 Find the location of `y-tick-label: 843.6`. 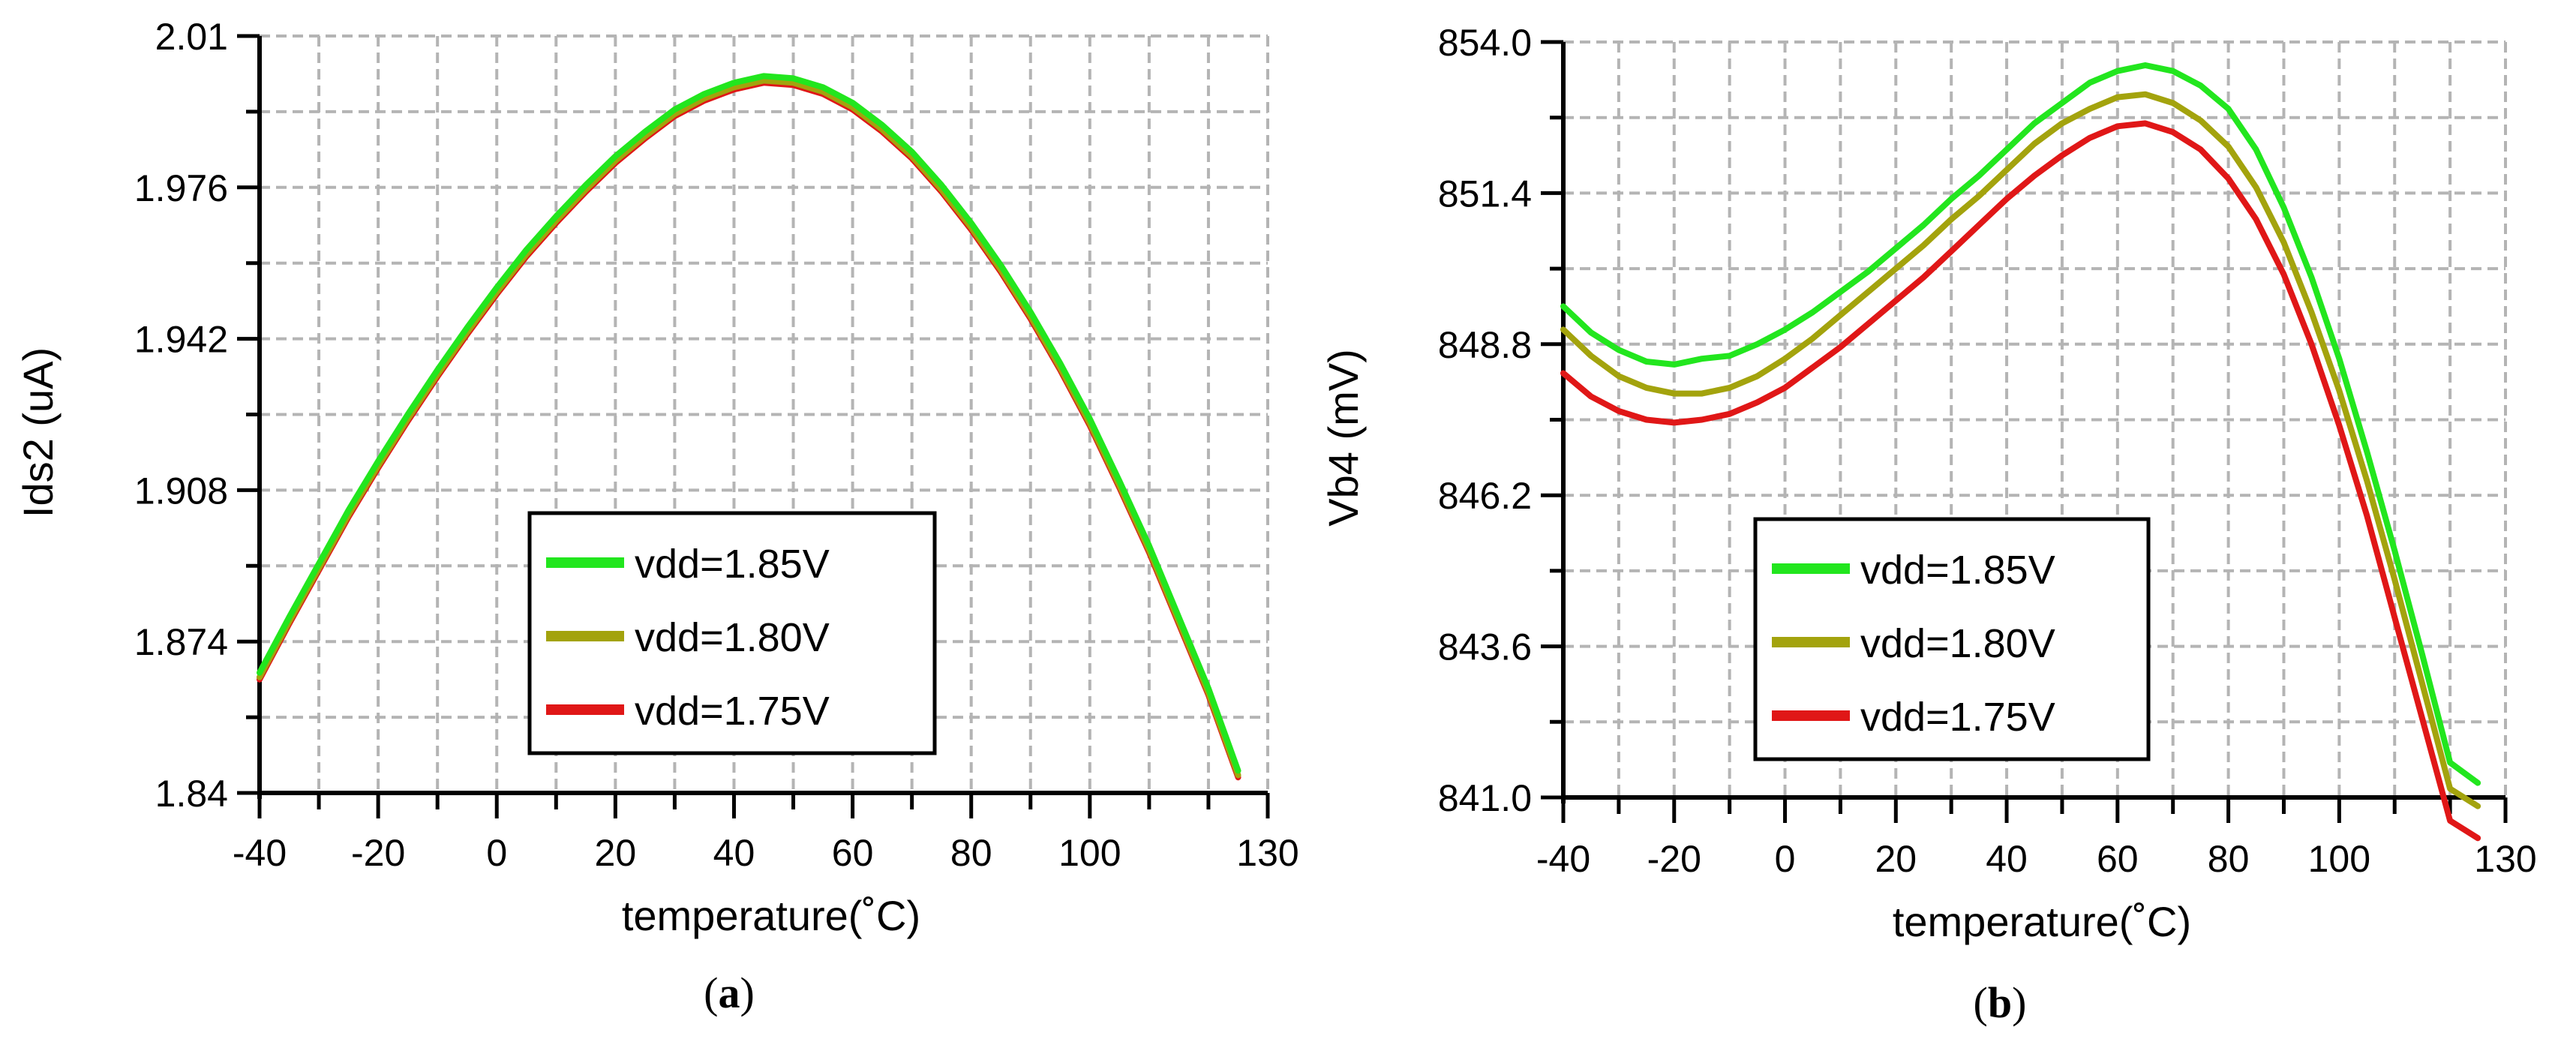

y-tick-label: 843.6 is located at coordinates (1485, 647).